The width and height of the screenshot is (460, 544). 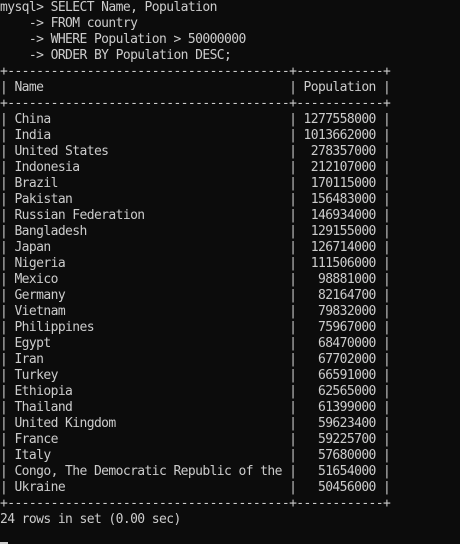 I want to click on result-status: 24 rows in set (0.00 sec), so click(x=90, y=519).